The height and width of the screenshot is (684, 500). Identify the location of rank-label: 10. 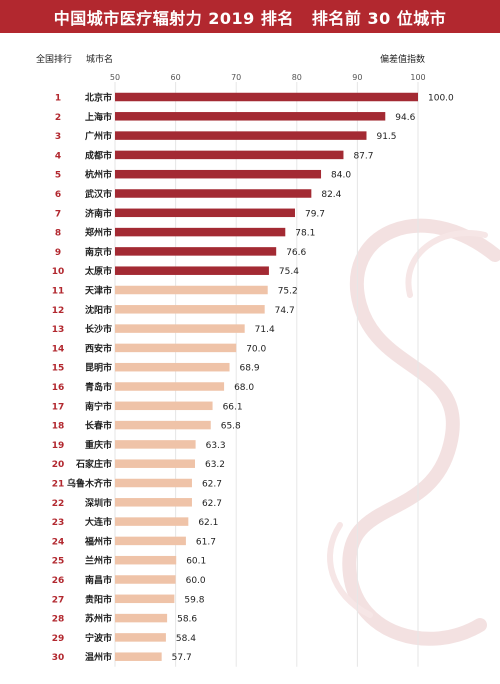
(58, 272).